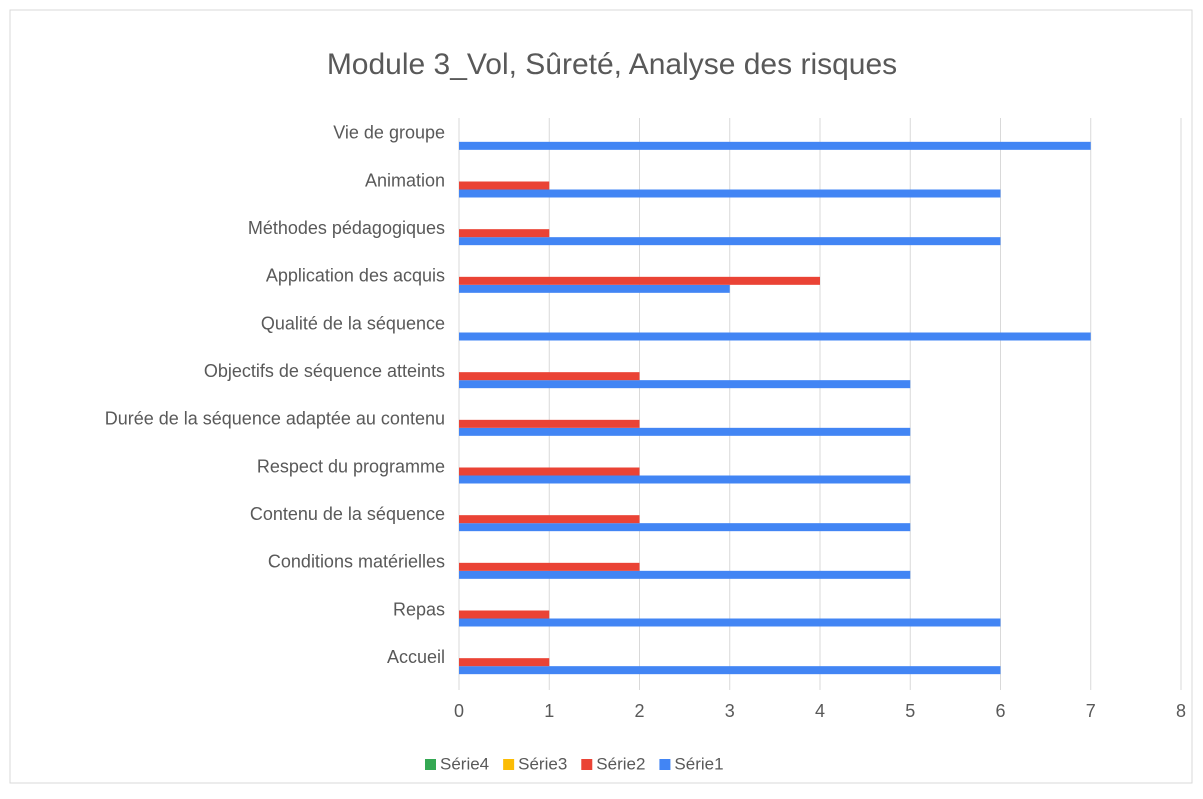 This screenshot has height=799, width=1203. What do you see at coordinates (389, 133) in the screenshot?
I see `y-tick-label: Vie de groupe` at bounding box center [389, 133].